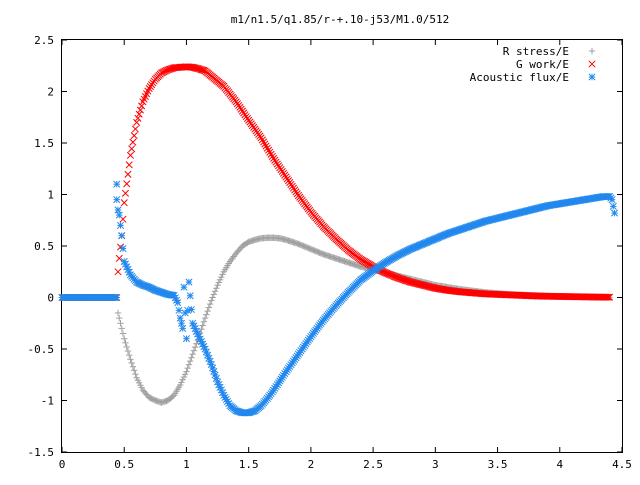 This screenshot has width=640, height=485. Describe the element at coordinates (498, 464) in the screenshot. I see `x-tick-label: 3.5` at that location.